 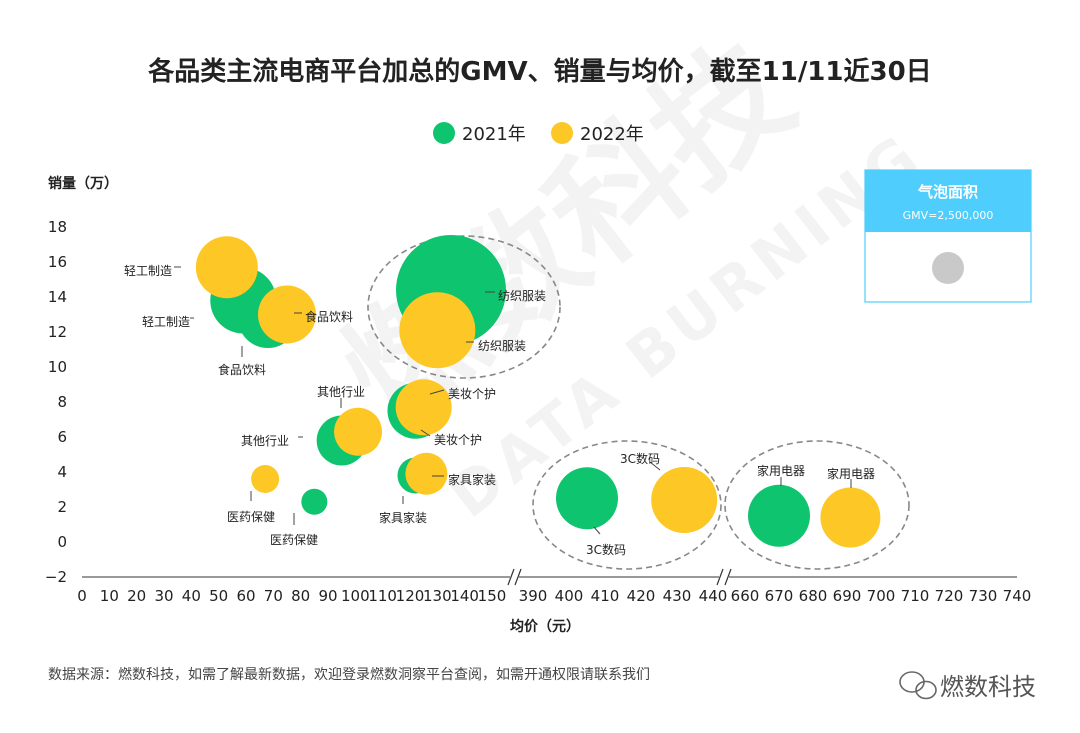 I want to click on bubble-legend-title: 气泡面积, so click(x=947, y=192).